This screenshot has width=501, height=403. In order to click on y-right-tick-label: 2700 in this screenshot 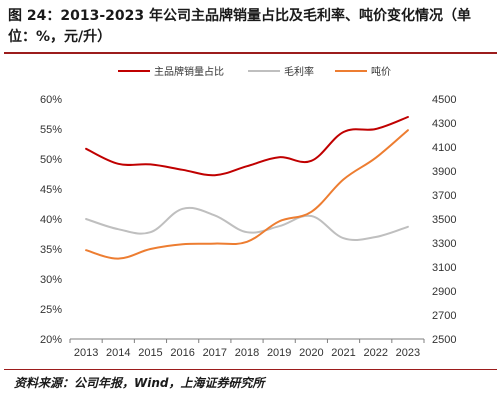, I will do `click(444, 316)`.